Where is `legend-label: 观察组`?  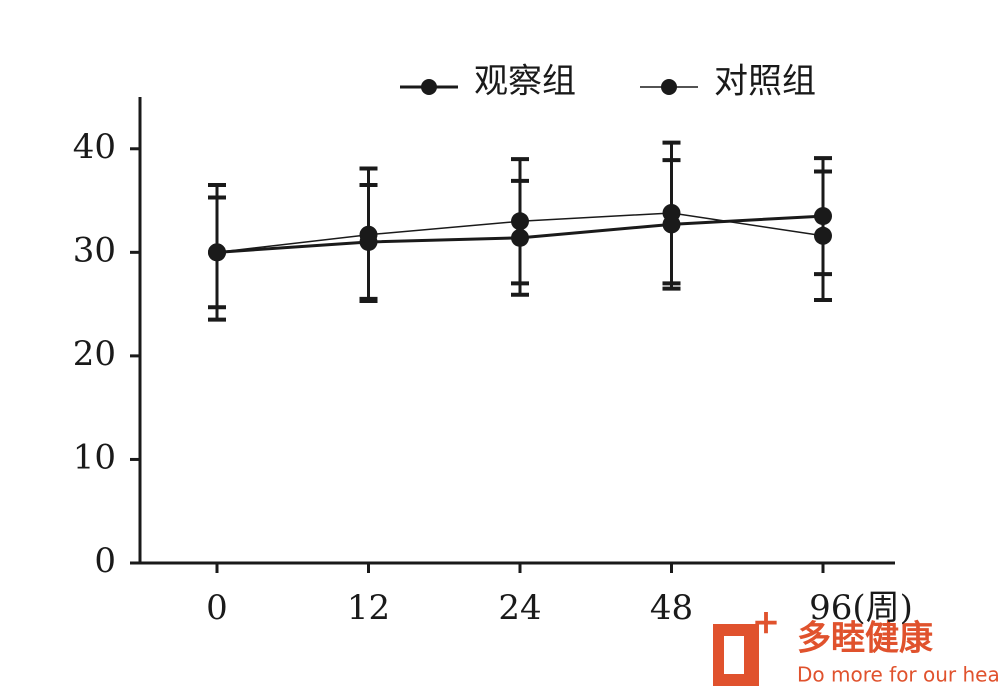 legend-label: 观察组 is located at coordinates (525, 82).